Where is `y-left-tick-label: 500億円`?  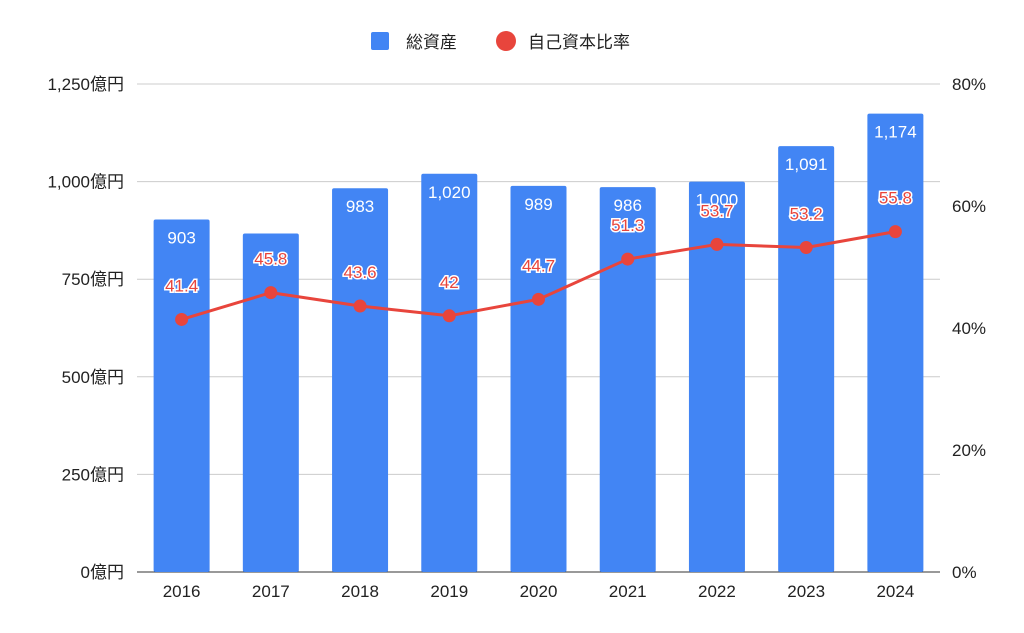 y-left-tick-label: 500億円 is located at coordinates (93, 377).